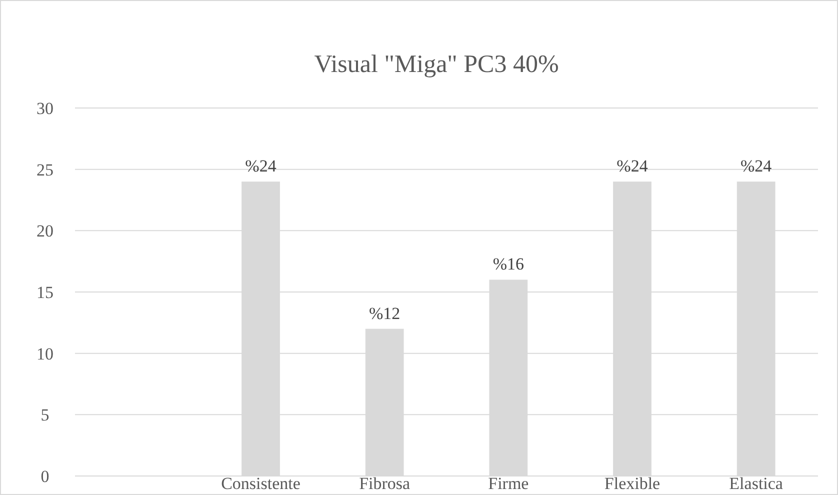  I want to click on y-tick-label: 5, so click(45, 415).